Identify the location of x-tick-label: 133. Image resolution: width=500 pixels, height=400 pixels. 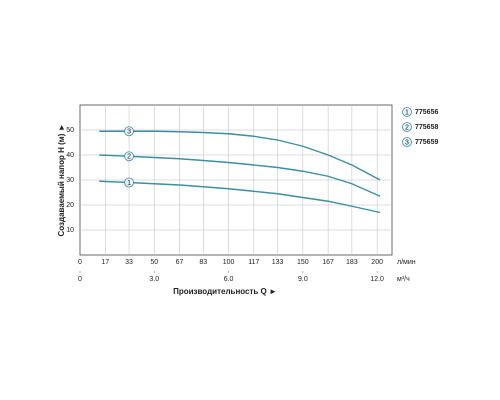
(278, 262).